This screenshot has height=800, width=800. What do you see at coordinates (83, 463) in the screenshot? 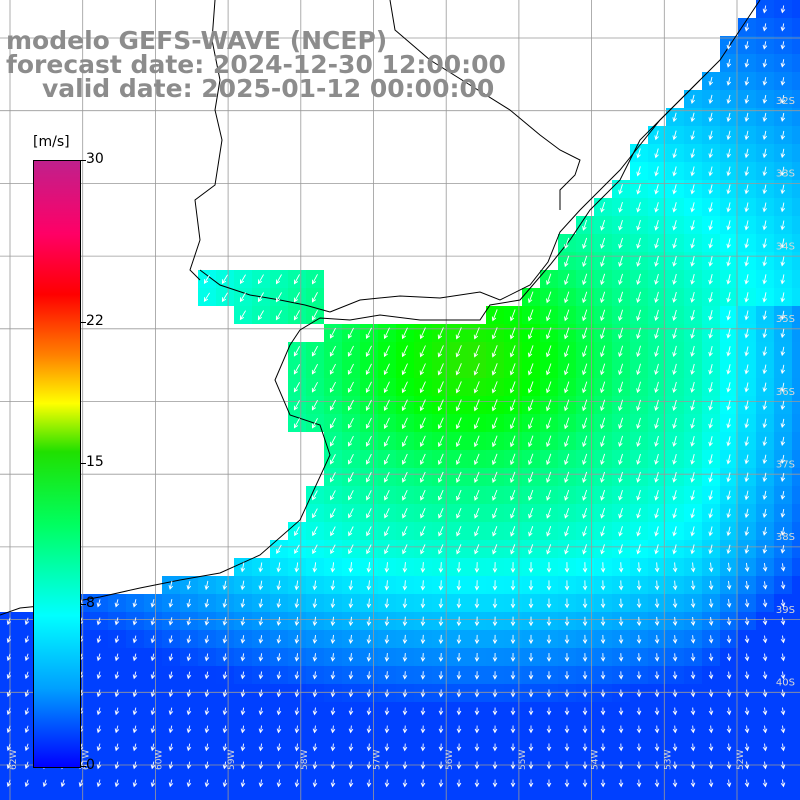
I see `colorbar-tick` at bounding box center [83, 463].